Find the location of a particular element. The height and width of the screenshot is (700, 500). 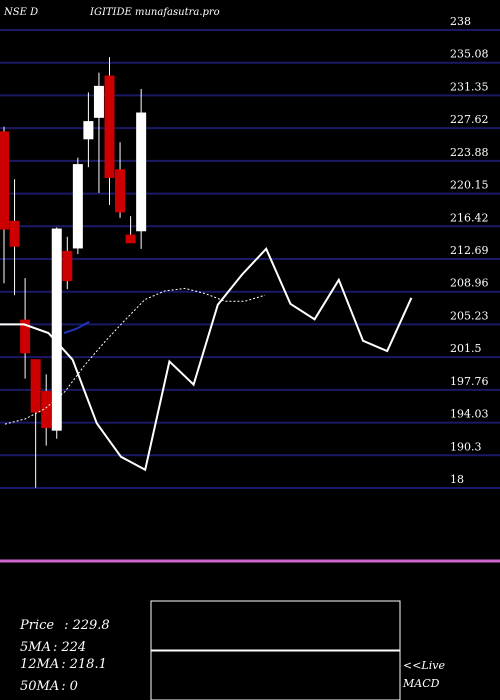

ma12-label: 12MA:218.1 is located at coordinates (63, 664).